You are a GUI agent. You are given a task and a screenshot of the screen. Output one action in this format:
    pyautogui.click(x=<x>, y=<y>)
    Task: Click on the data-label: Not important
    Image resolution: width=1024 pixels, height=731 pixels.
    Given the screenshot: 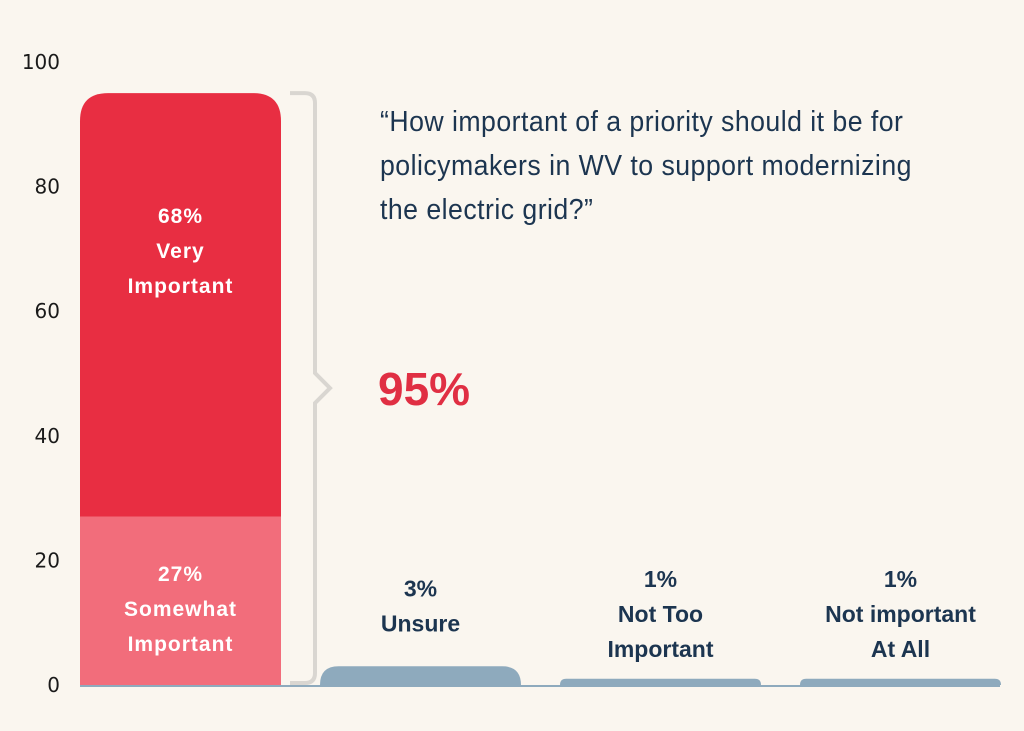 What is the action you would take?
    pyautogui.click(x=900, y=614)
    